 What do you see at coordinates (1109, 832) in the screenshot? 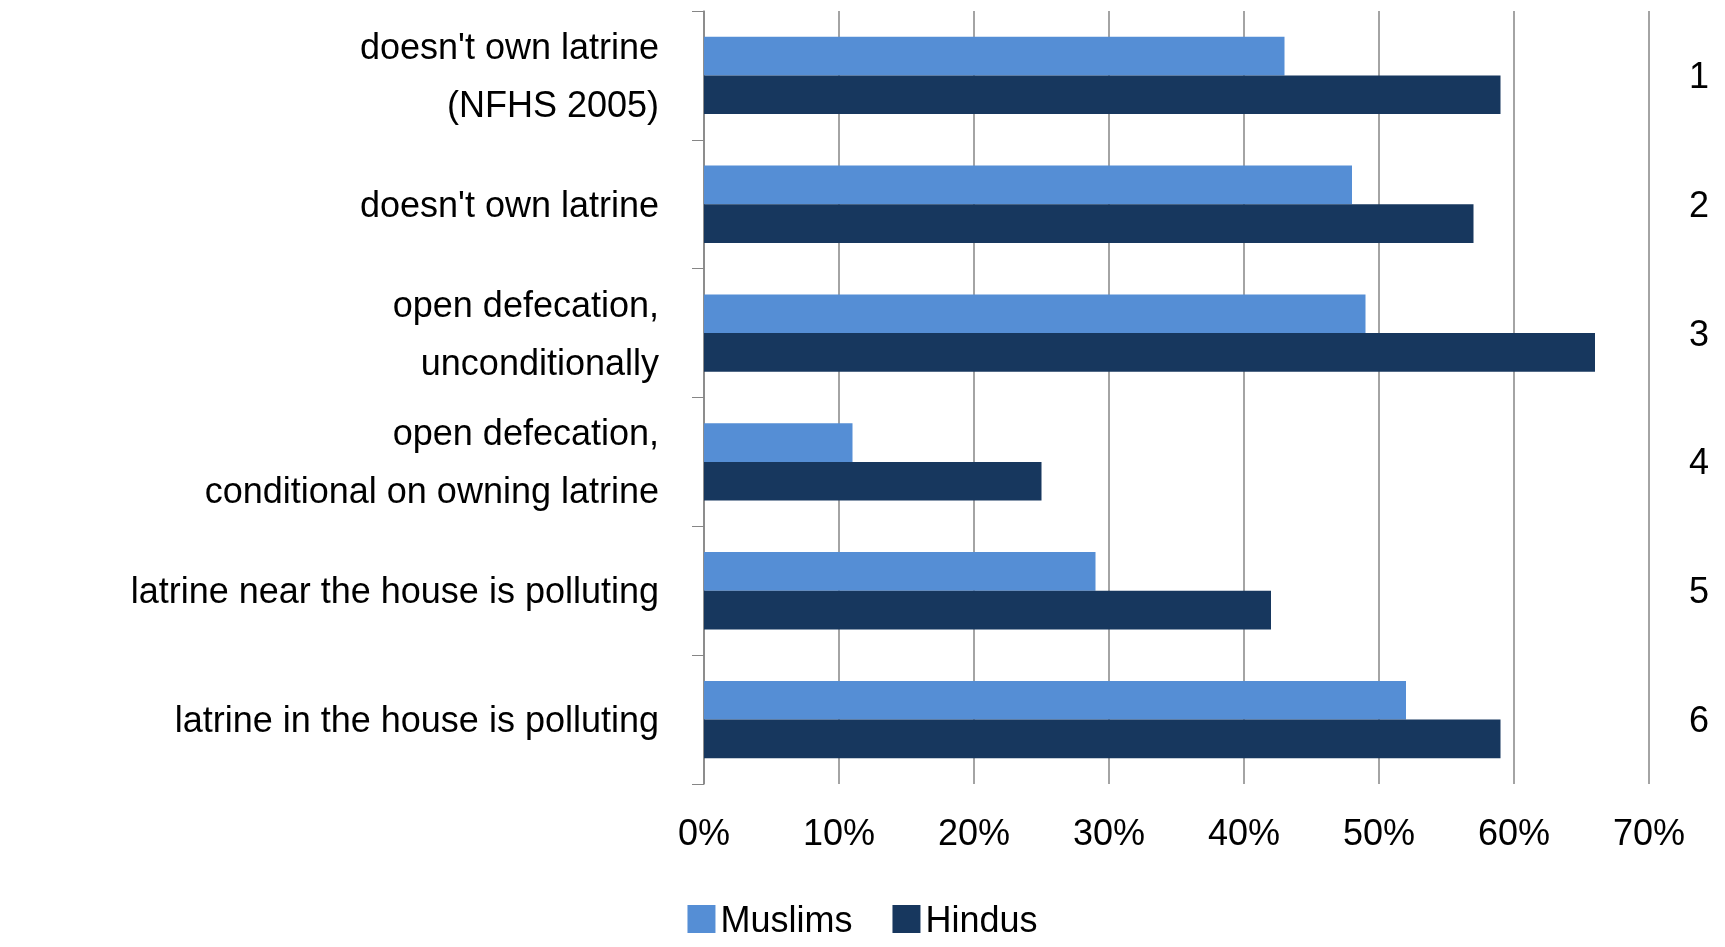
I see `x-tick-label: 30%` at bounding box center [1109, 832].